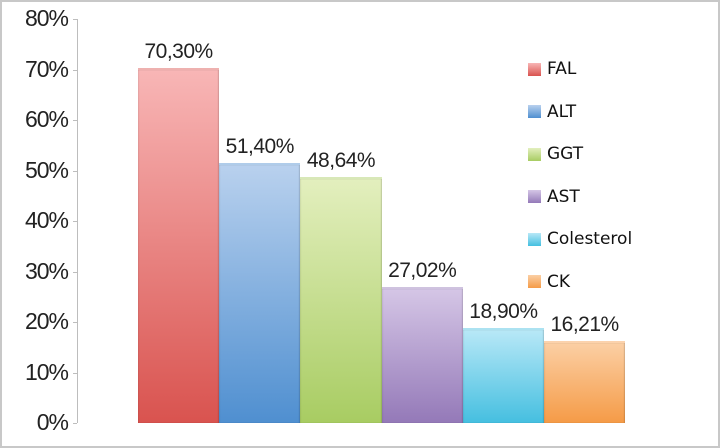 Image resolution: width=720 pixels, height=448 pixels. I want to click on legend-label: CK, so click(559, 281).